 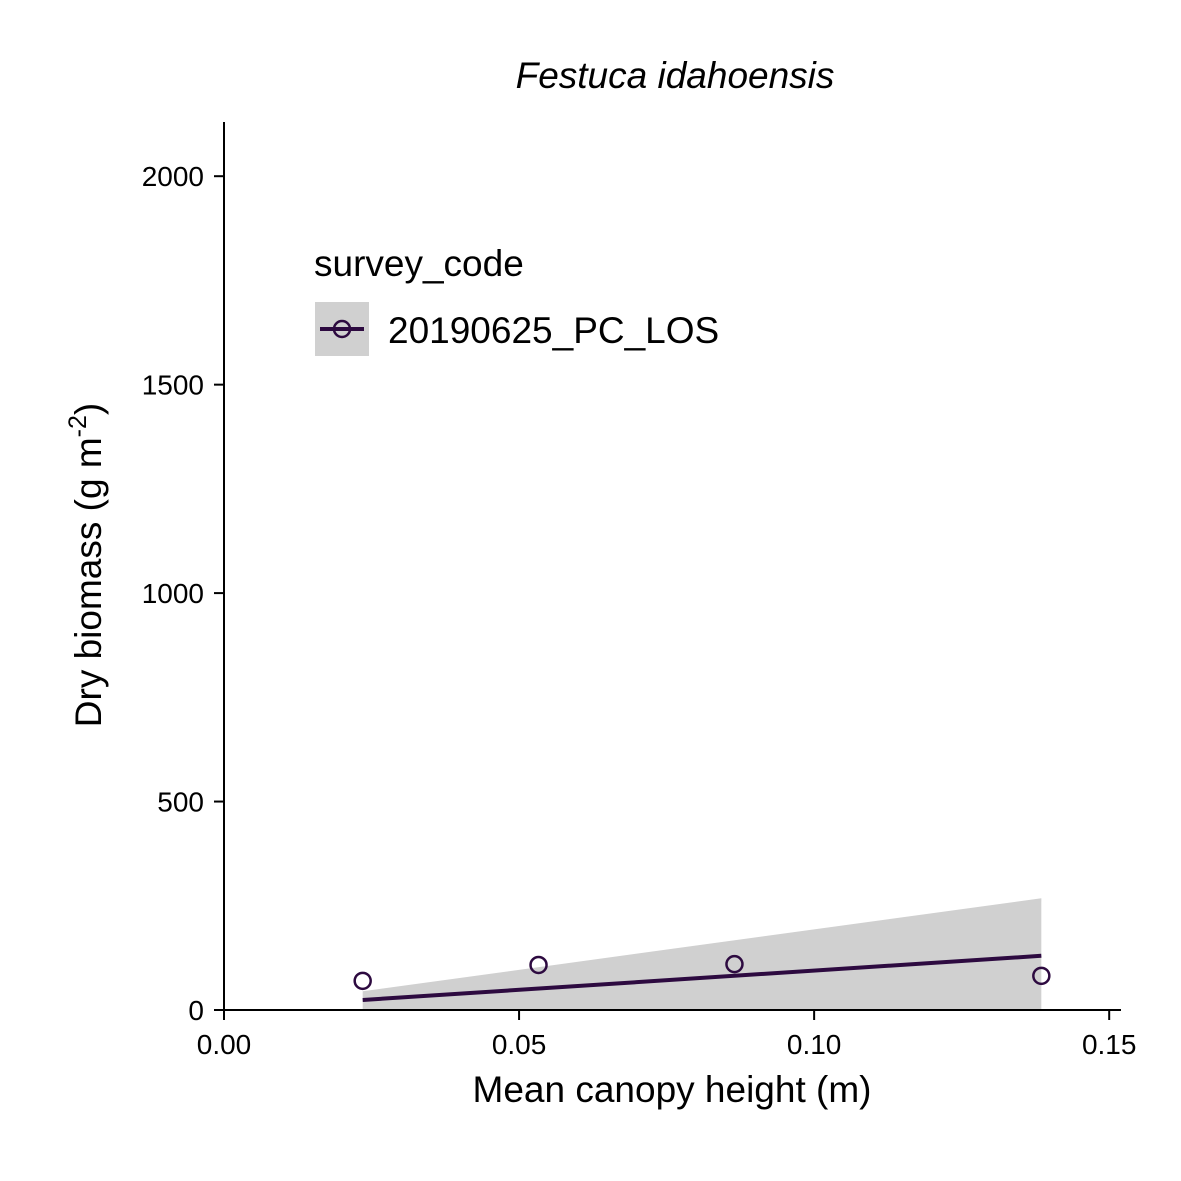 I want to click on x-axis-ticks: 0.00 0.05 0.10 0.15, so click(x=667, y=1035).